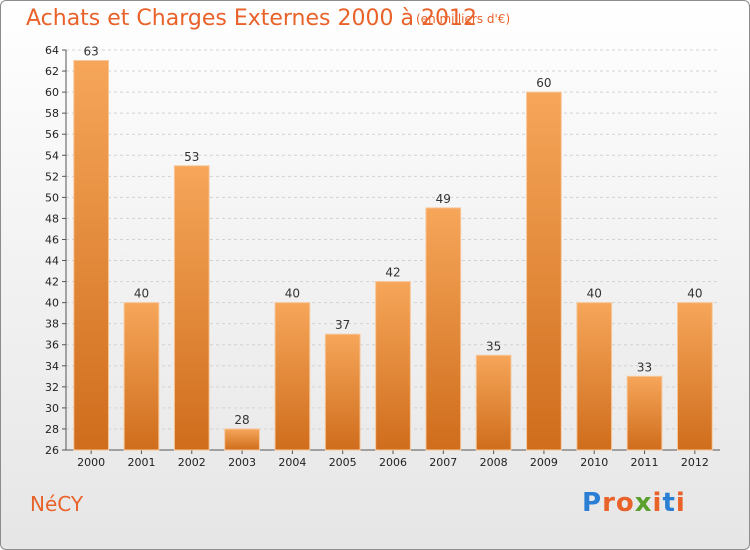  I want to click on bar-2011, so click(644, 413).